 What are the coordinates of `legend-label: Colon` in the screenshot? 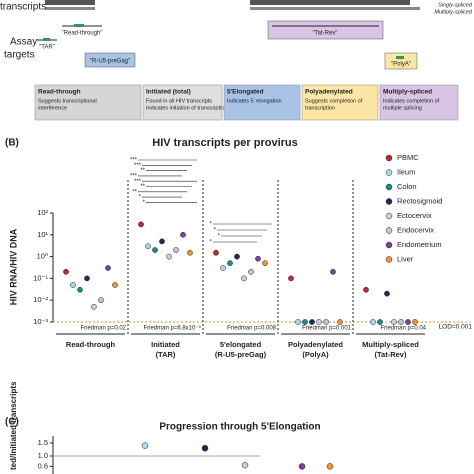 It's located at (407, 186).